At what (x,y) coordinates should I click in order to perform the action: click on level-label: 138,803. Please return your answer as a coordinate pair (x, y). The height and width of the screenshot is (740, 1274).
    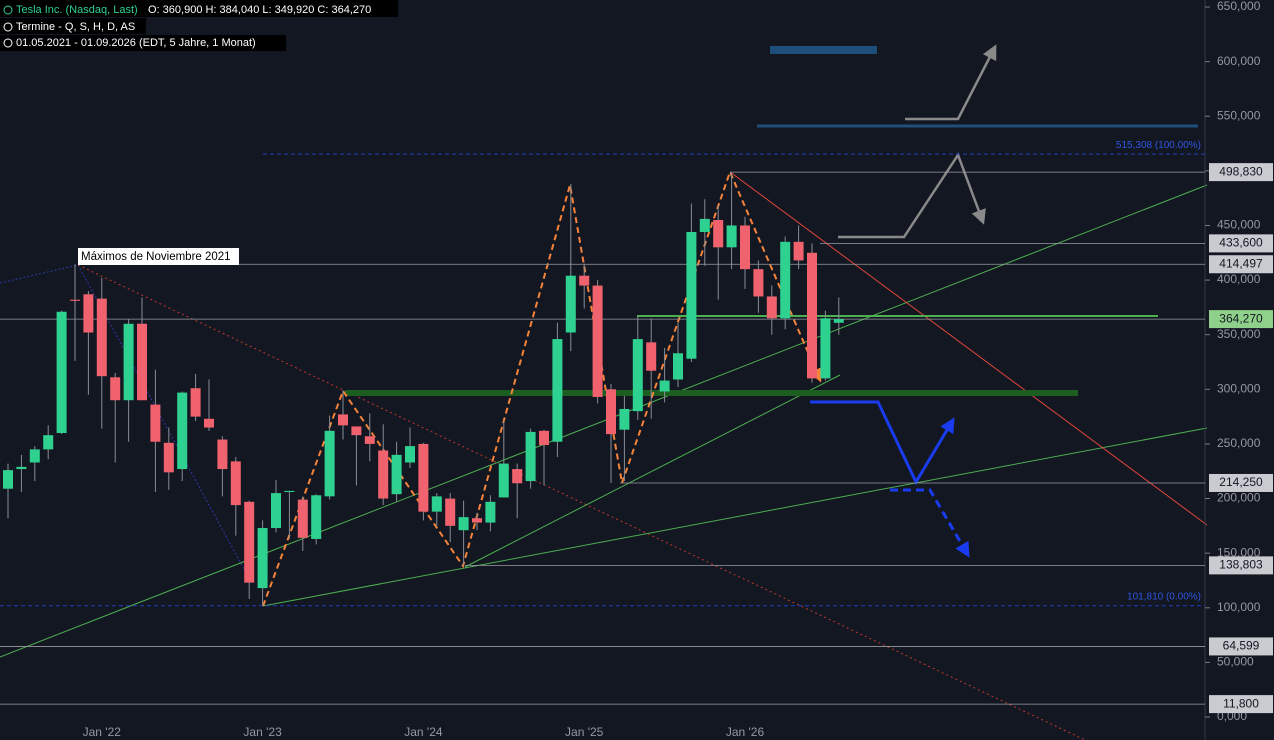
    Looking at the image, I should click on (1241, 565).